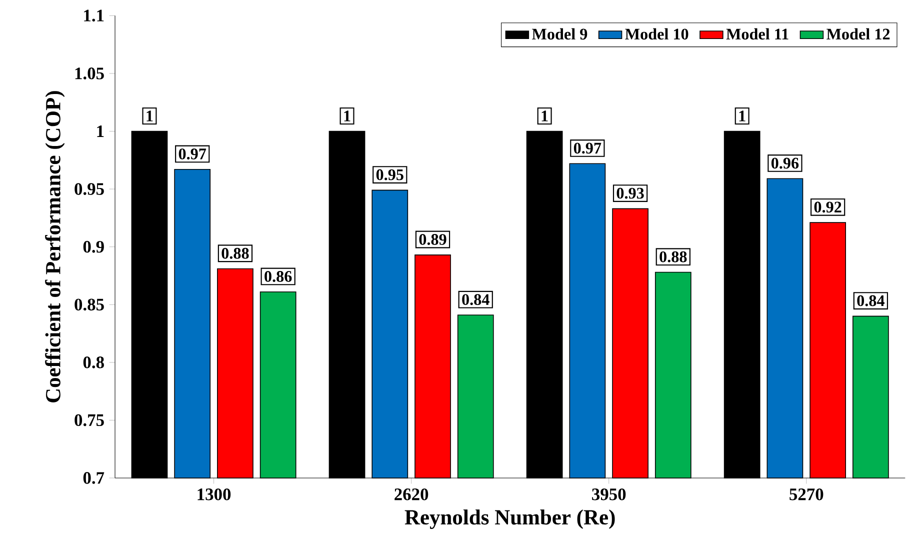 This screenshot has width=917, height=545. I want to click on data-label: 0.95, so click(390, 174).